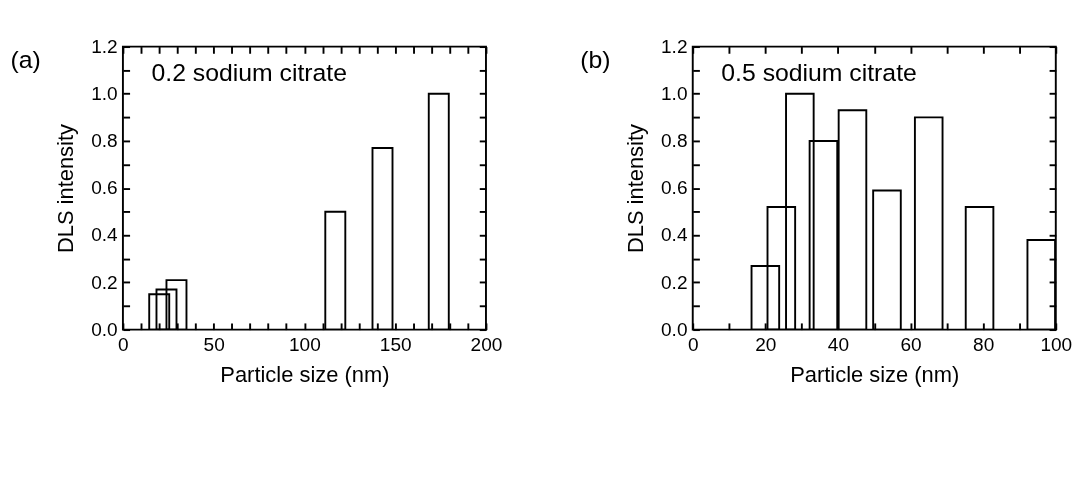  I want to click on x-tick-label: 200, so click(486, 345).